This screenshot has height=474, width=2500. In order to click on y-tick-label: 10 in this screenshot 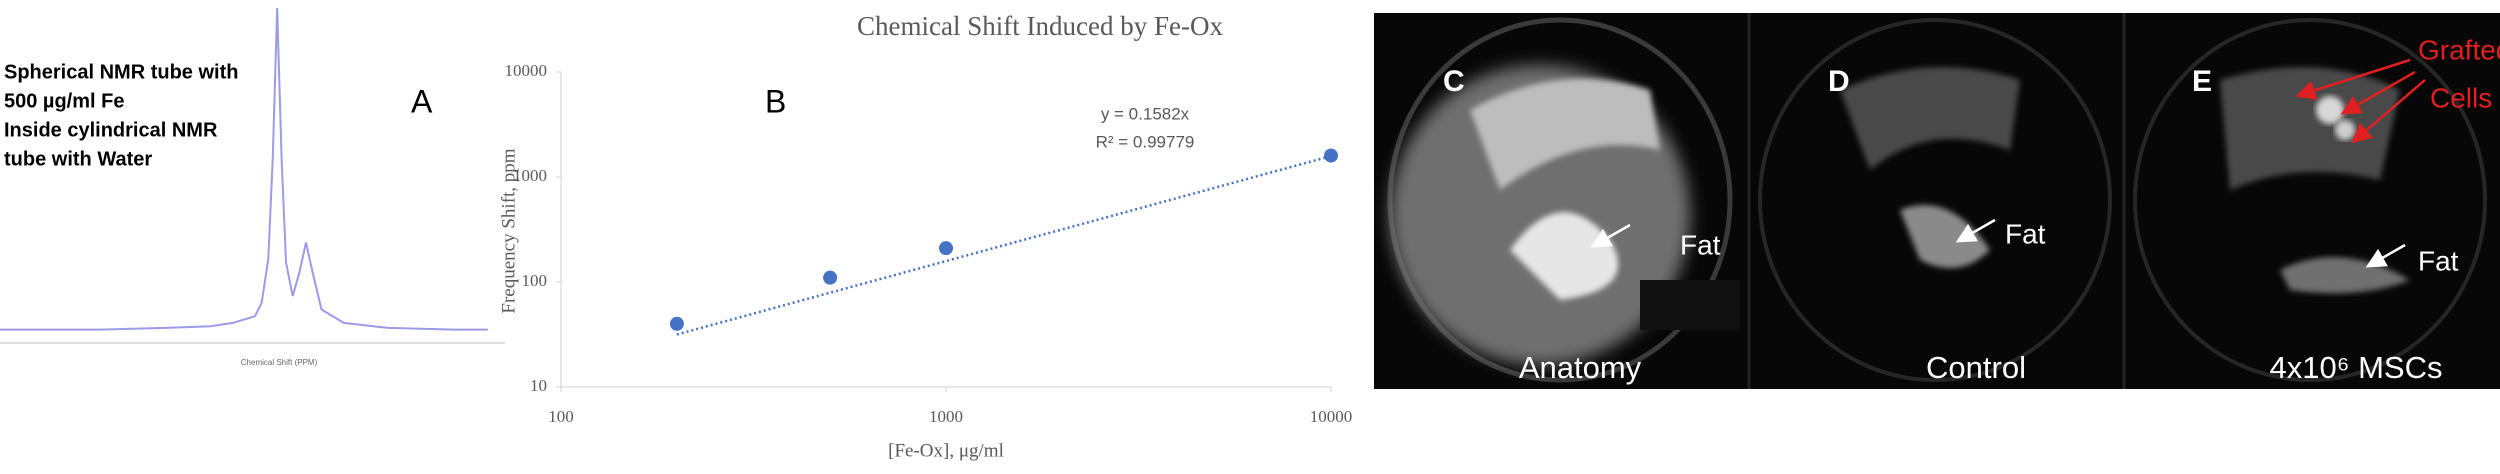, I will do `click(538, 385)`.